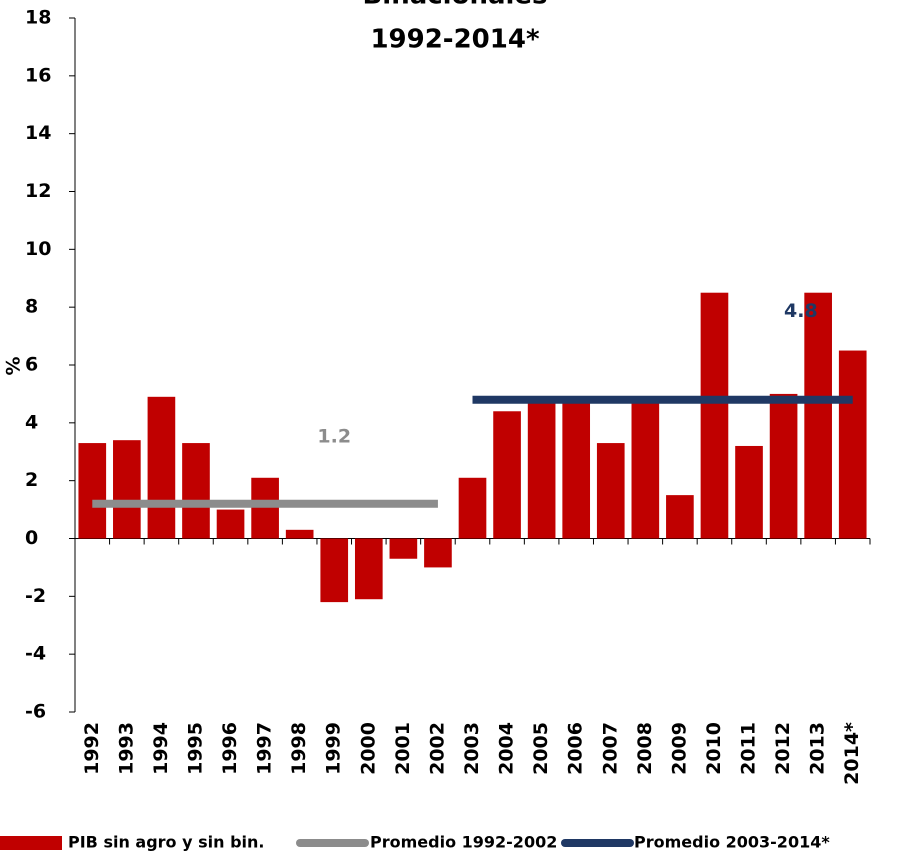  I want to click on y-tick-label: 10, so click(38, 249).